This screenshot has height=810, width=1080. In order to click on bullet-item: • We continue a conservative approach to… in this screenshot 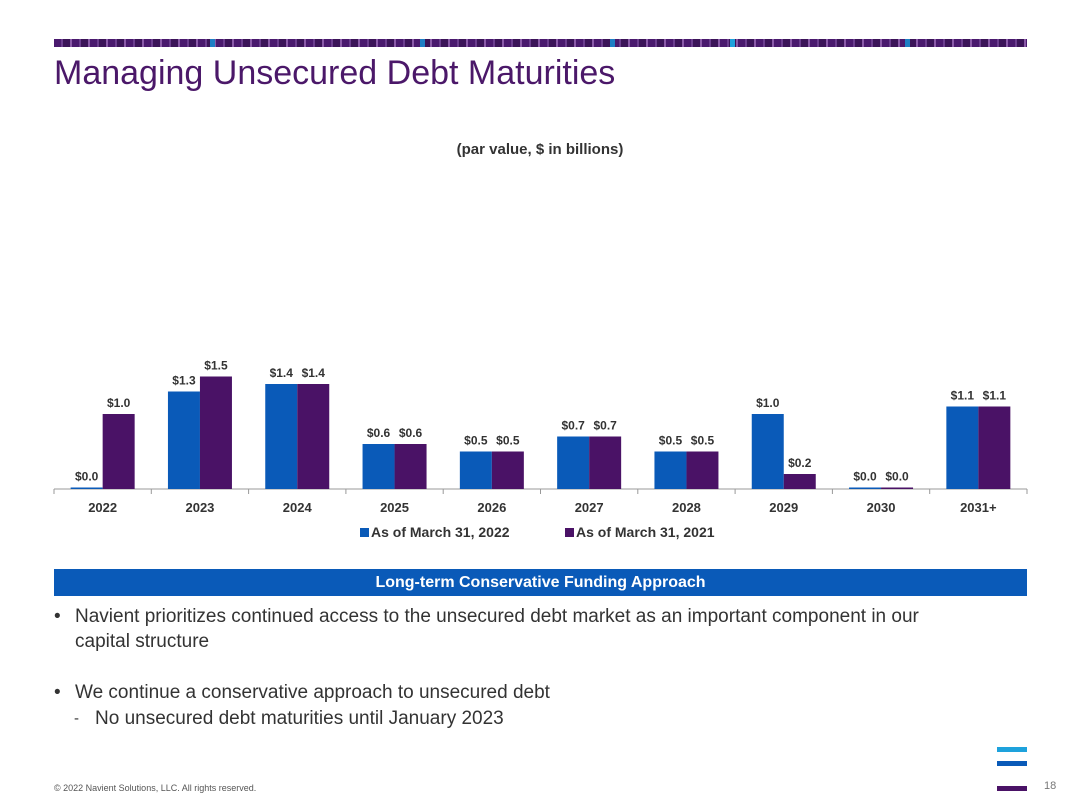, I will do `click(540, 705)`.